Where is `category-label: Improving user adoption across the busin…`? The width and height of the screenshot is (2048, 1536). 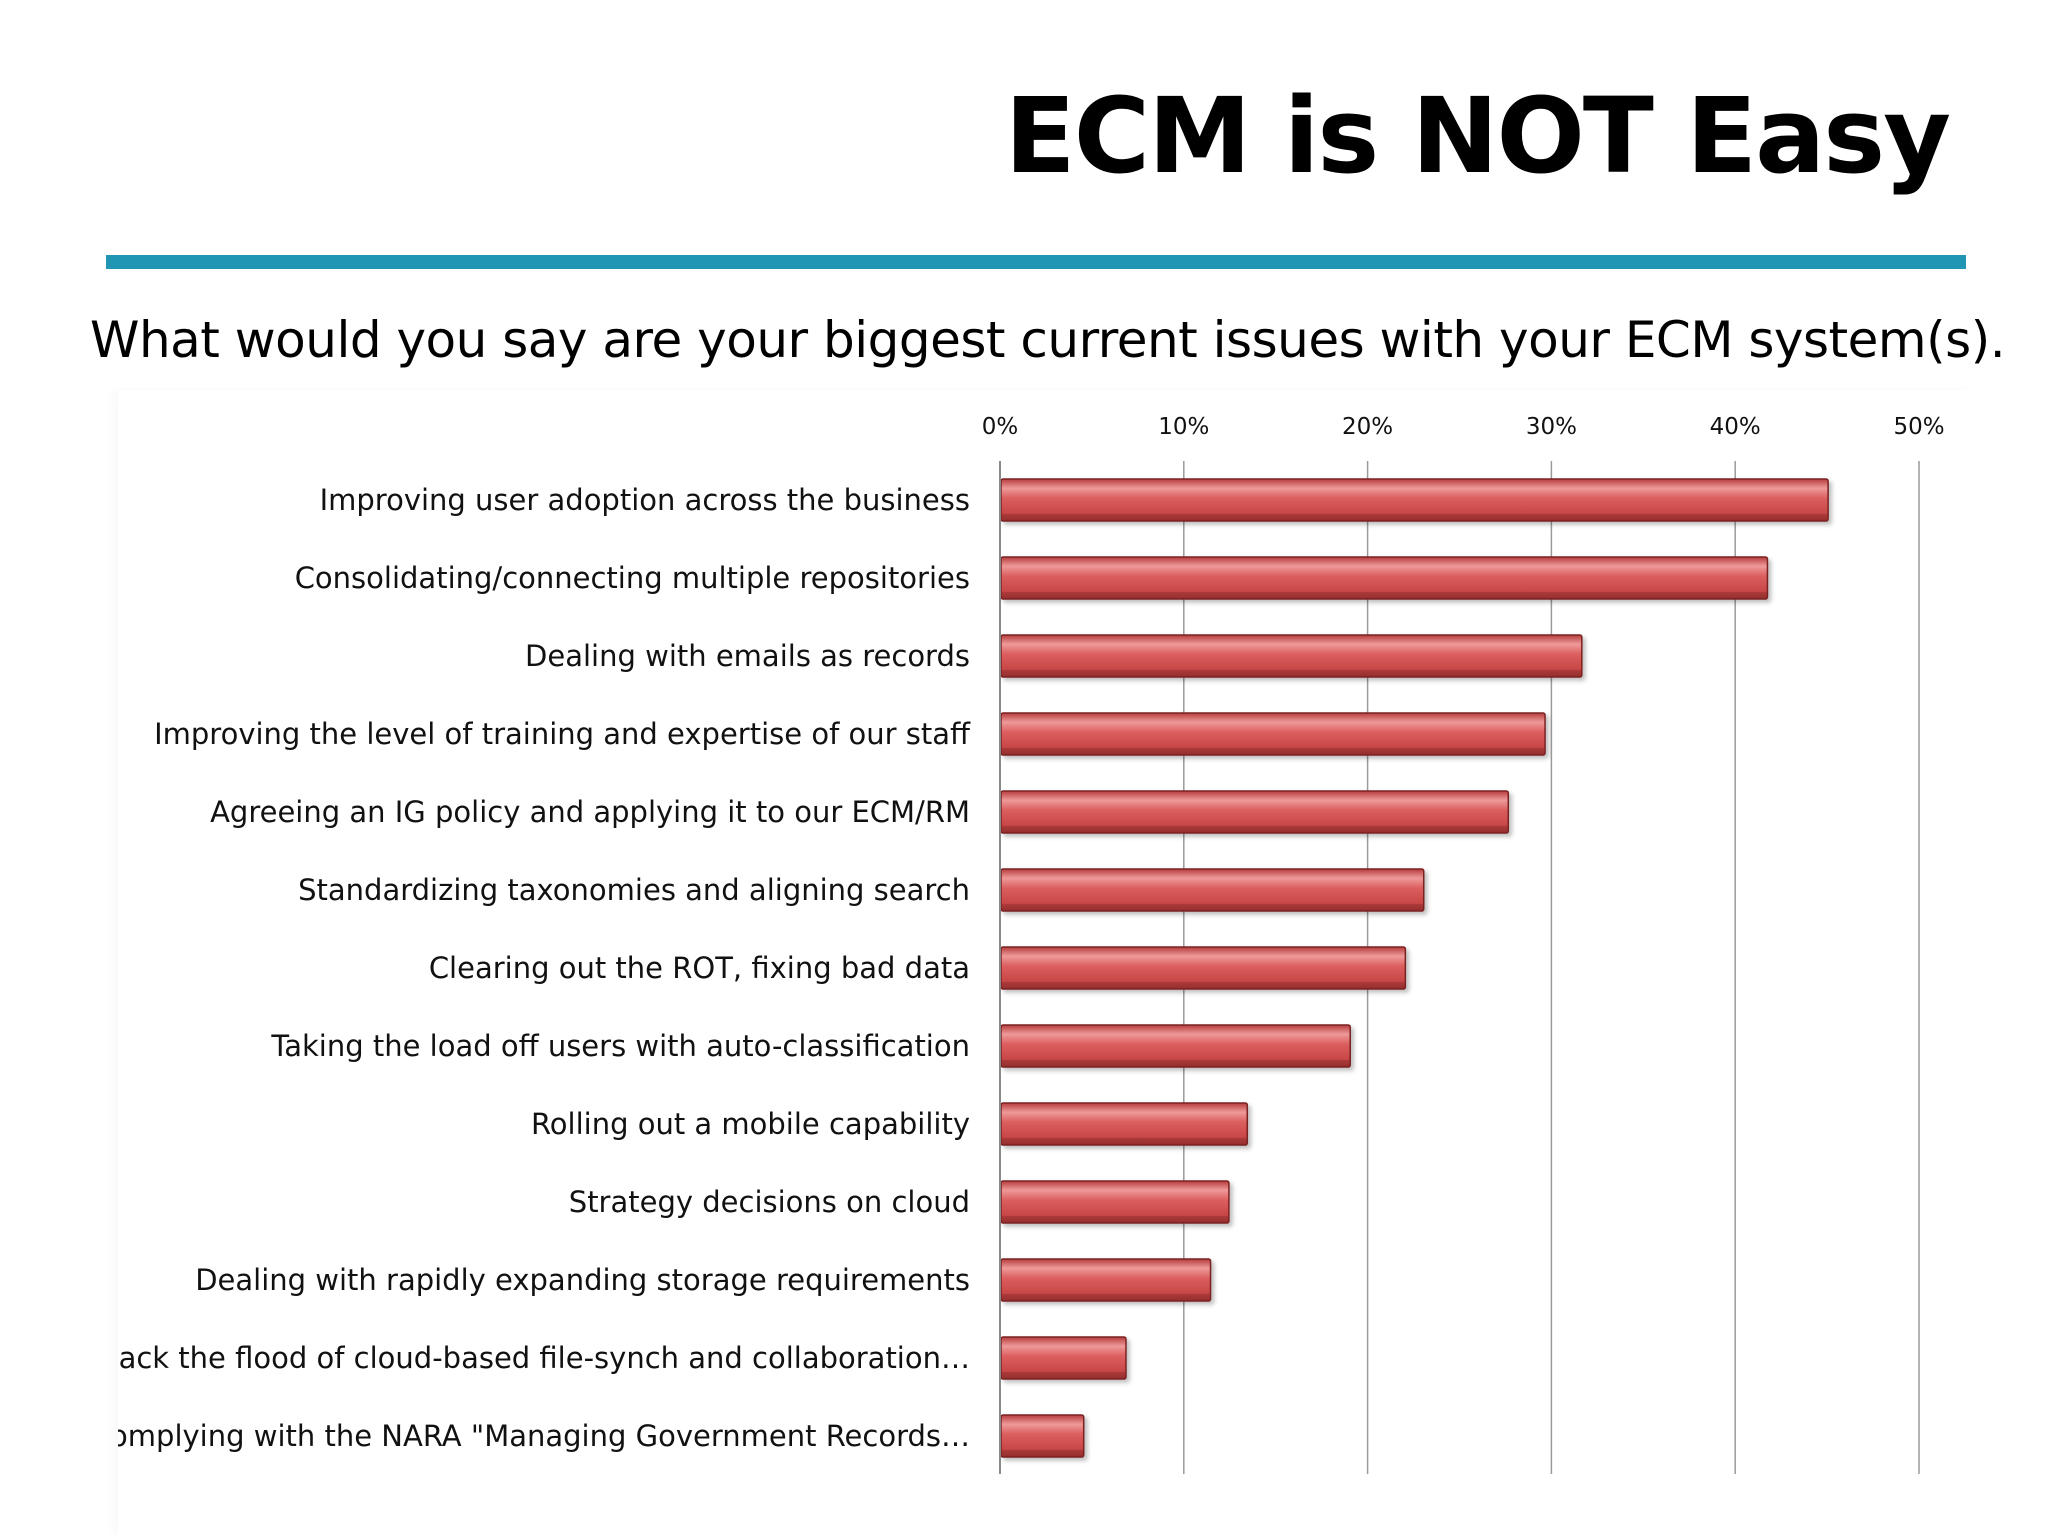
category-label: Improving user adoption across the busin… is located at coordinates (645, 500).